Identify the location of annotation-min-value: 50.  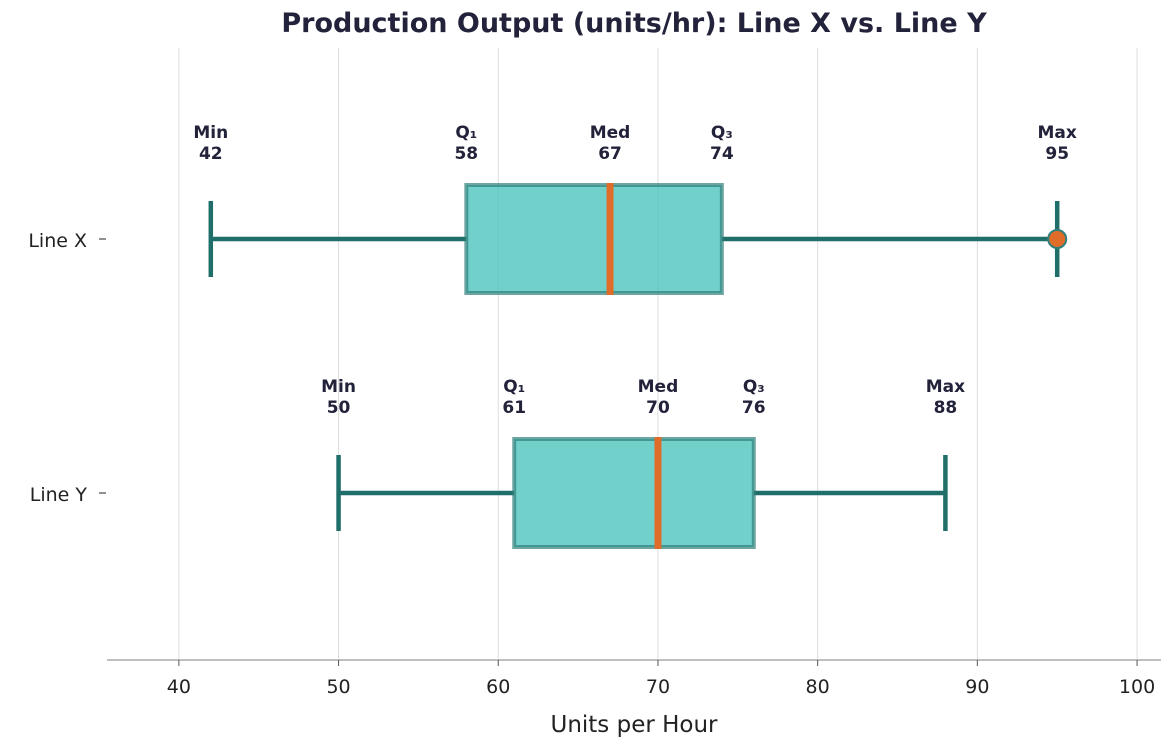
(339, 408).